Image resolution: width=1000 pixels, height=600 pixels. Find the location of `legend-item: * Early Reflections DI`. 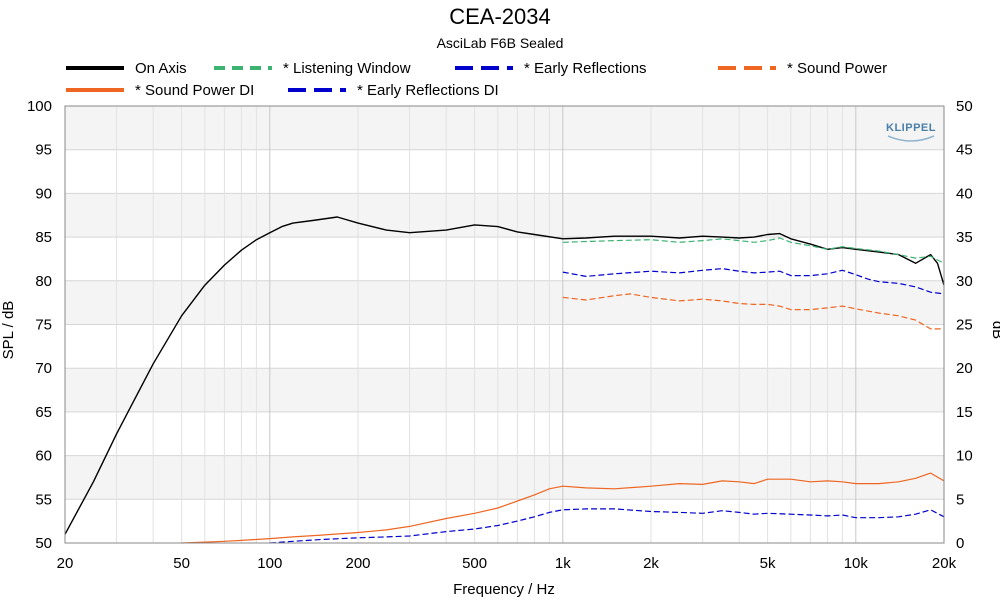

legend-item: * Early Reflections DI is located at coordinates (393, 90).